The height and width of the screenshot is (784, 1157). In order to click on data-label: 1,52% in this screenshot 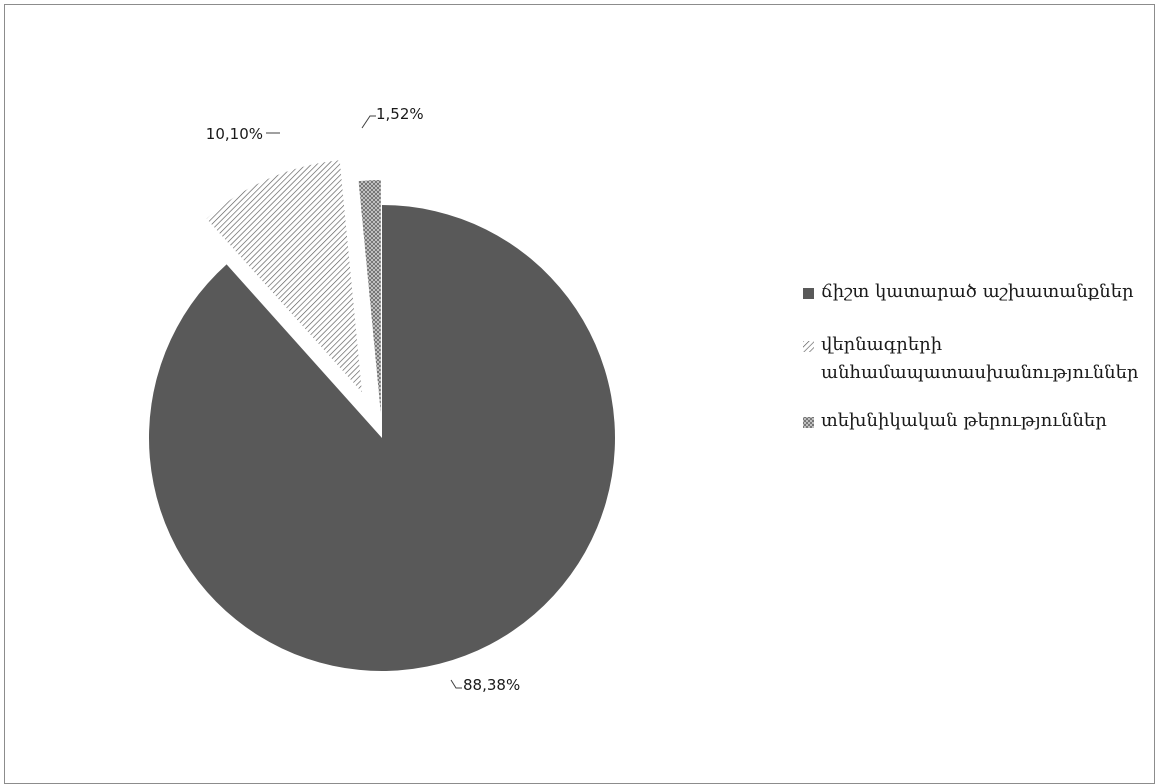, I will do `click(400, 114)`.